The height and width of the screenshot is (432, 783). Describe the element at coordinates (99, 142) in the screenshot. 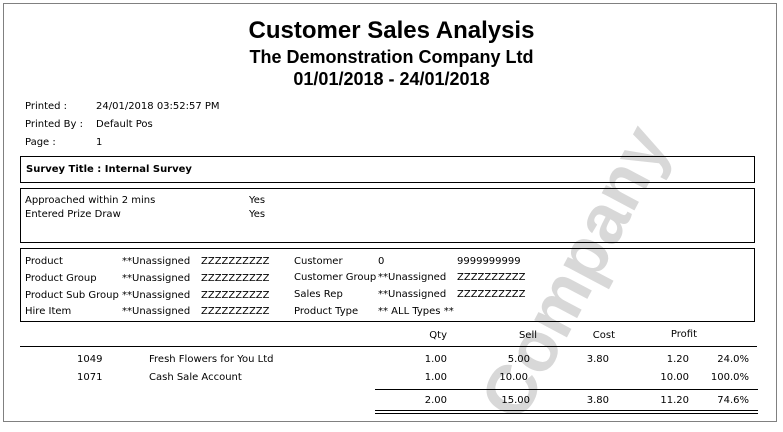

I see `page-value: 1` at that location.